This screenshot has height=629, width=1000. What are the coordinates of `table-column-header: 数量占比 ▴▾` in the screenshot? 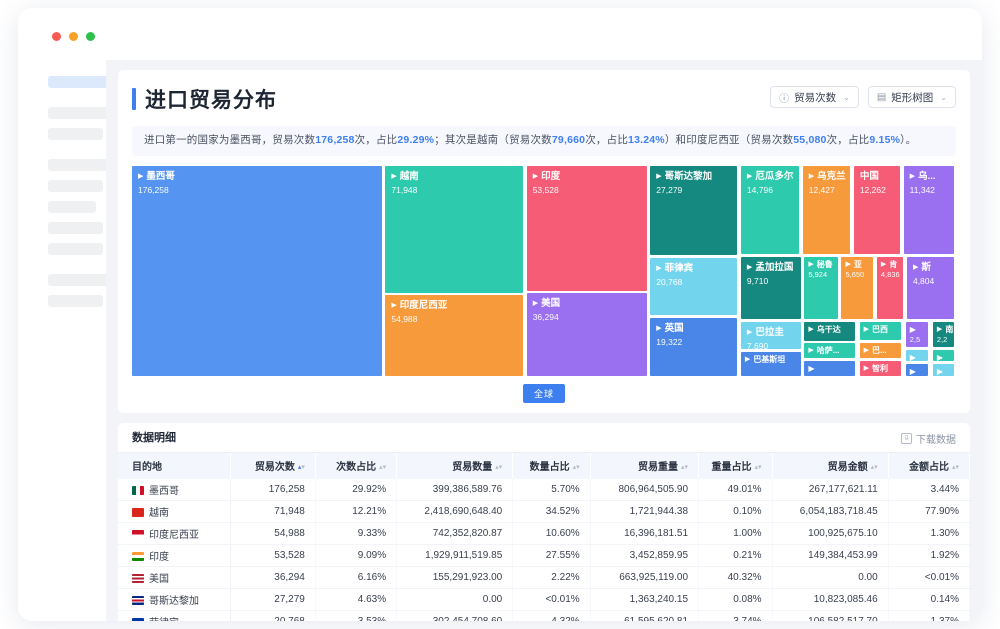 It's located at (551, 465).